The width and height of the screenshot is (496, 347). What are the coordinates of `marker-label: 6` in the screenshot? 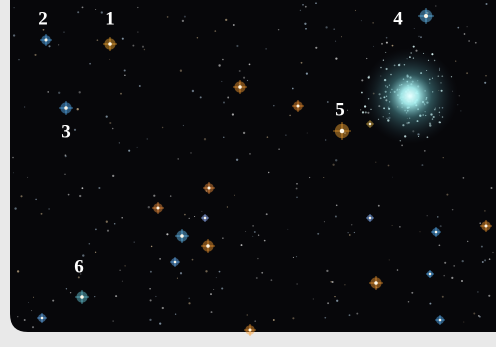 It's located at (79, 266).